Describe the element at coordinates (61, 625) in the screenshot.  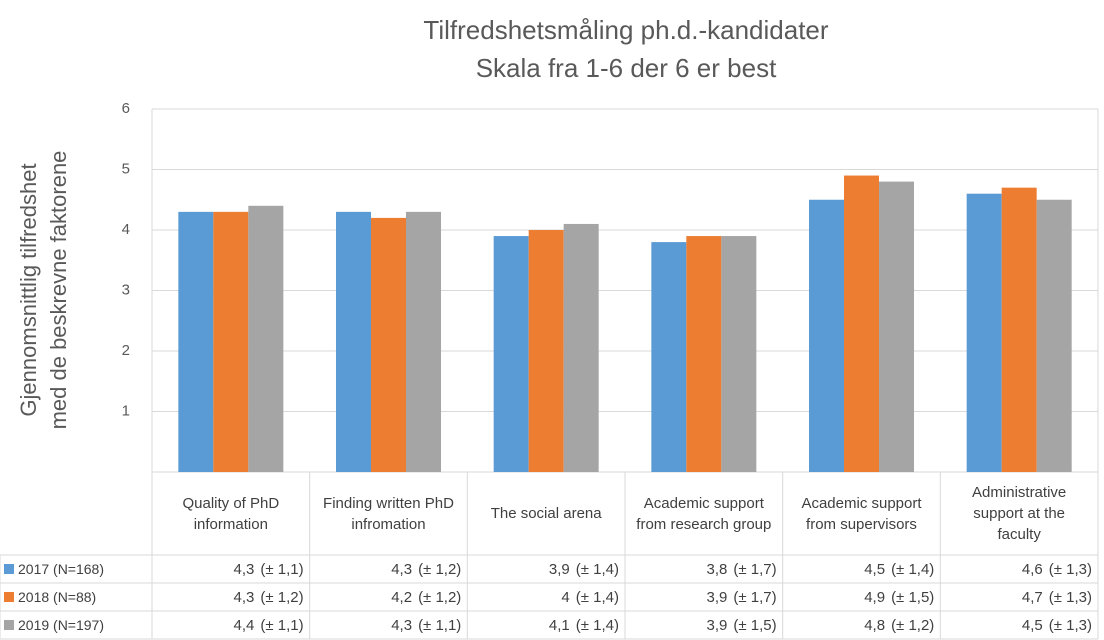
I see `legend-label: 2019 (N=197)` at that location.